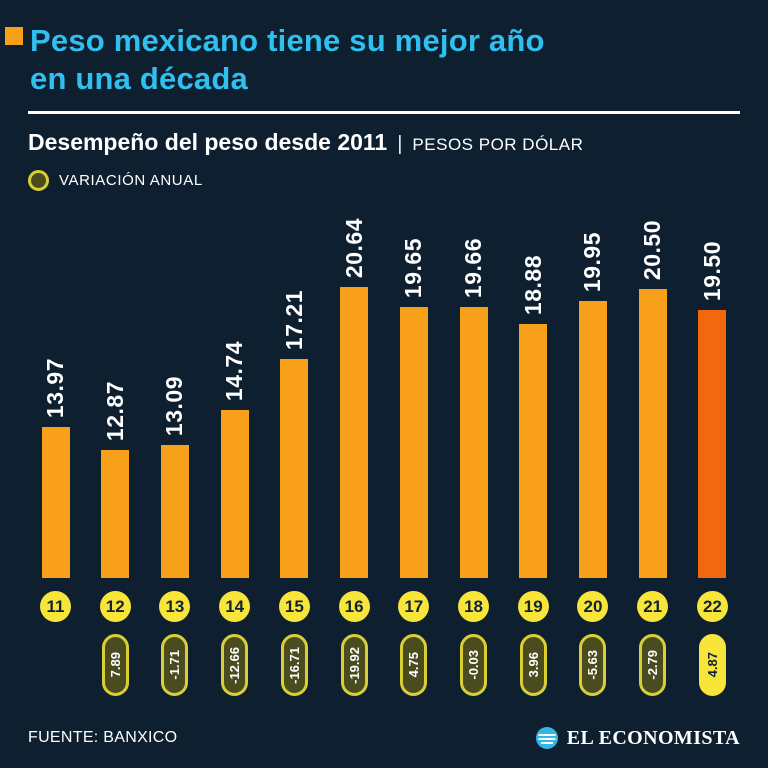  I want to click on year-badge: 12, so click(115, 606).